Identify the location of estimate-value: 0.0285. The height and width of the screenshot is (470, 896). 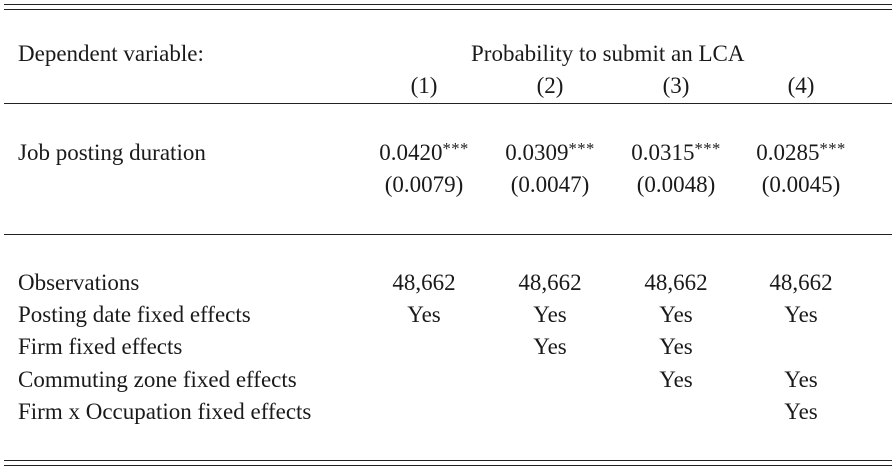
(788, 152).